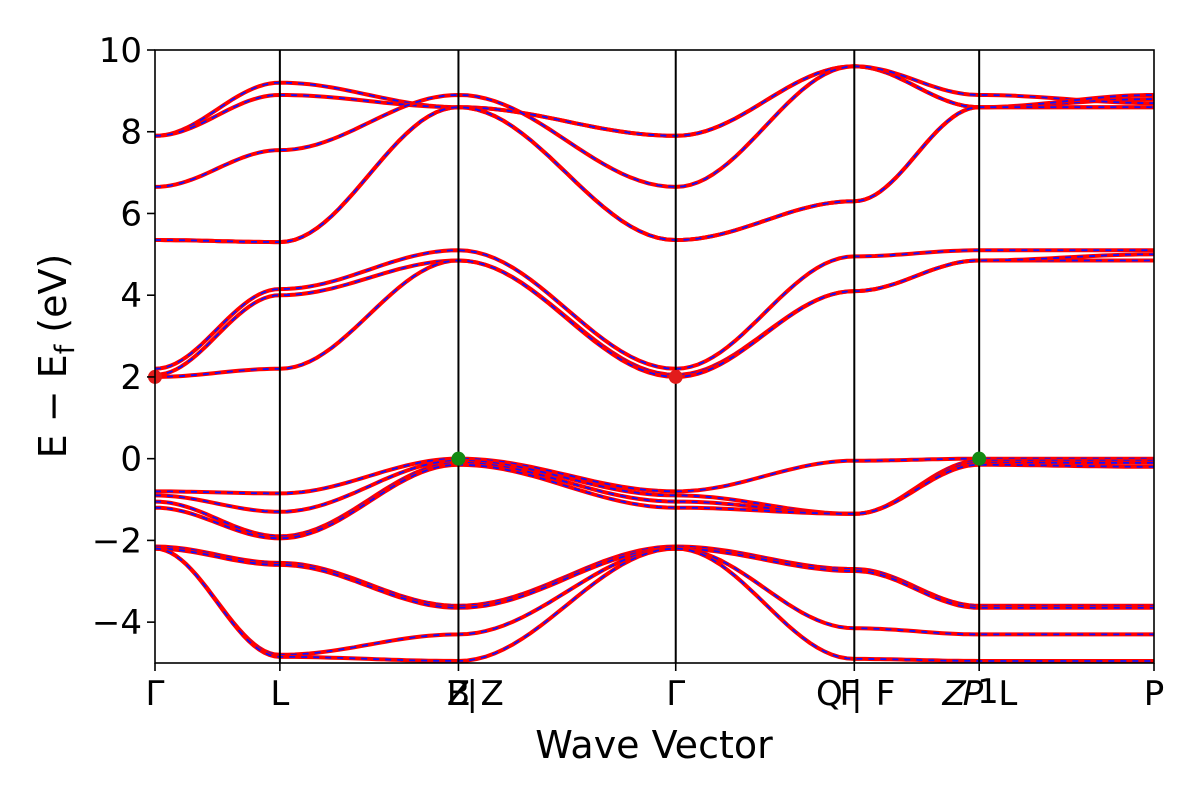 This screenshot has width=1200, height=800. I want to click on y-tick-label-1: 10, so click(120, 51).